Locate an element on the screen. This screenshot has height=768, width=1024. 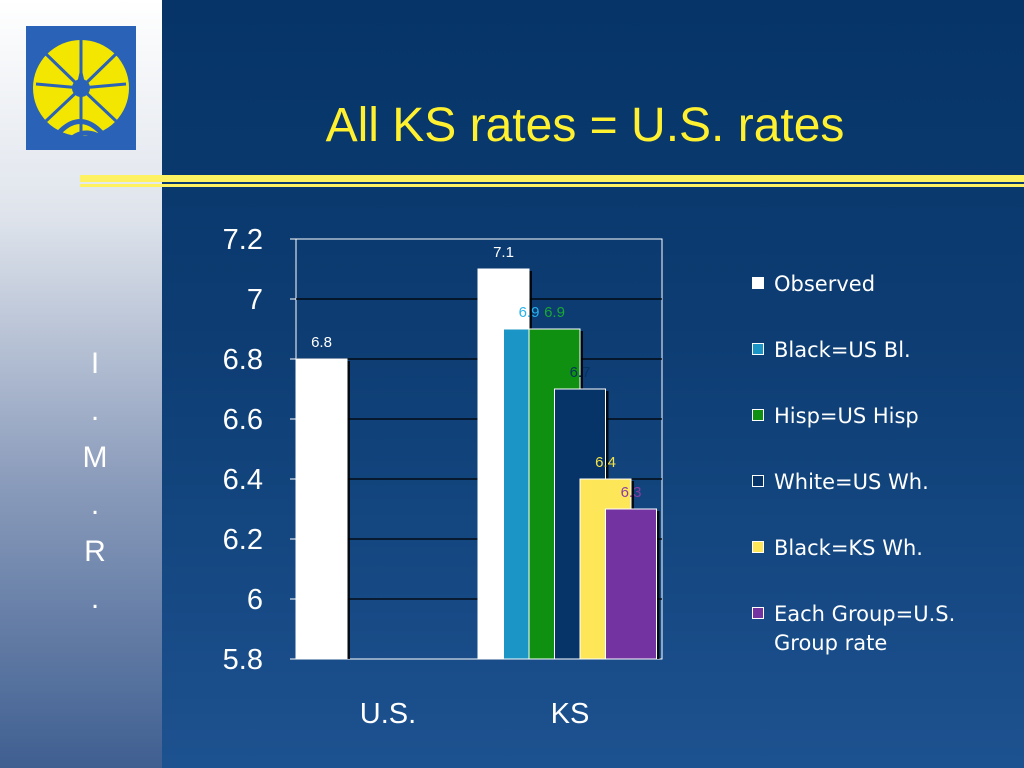
data-label: 7.1 is located at coordinates (503, 252).